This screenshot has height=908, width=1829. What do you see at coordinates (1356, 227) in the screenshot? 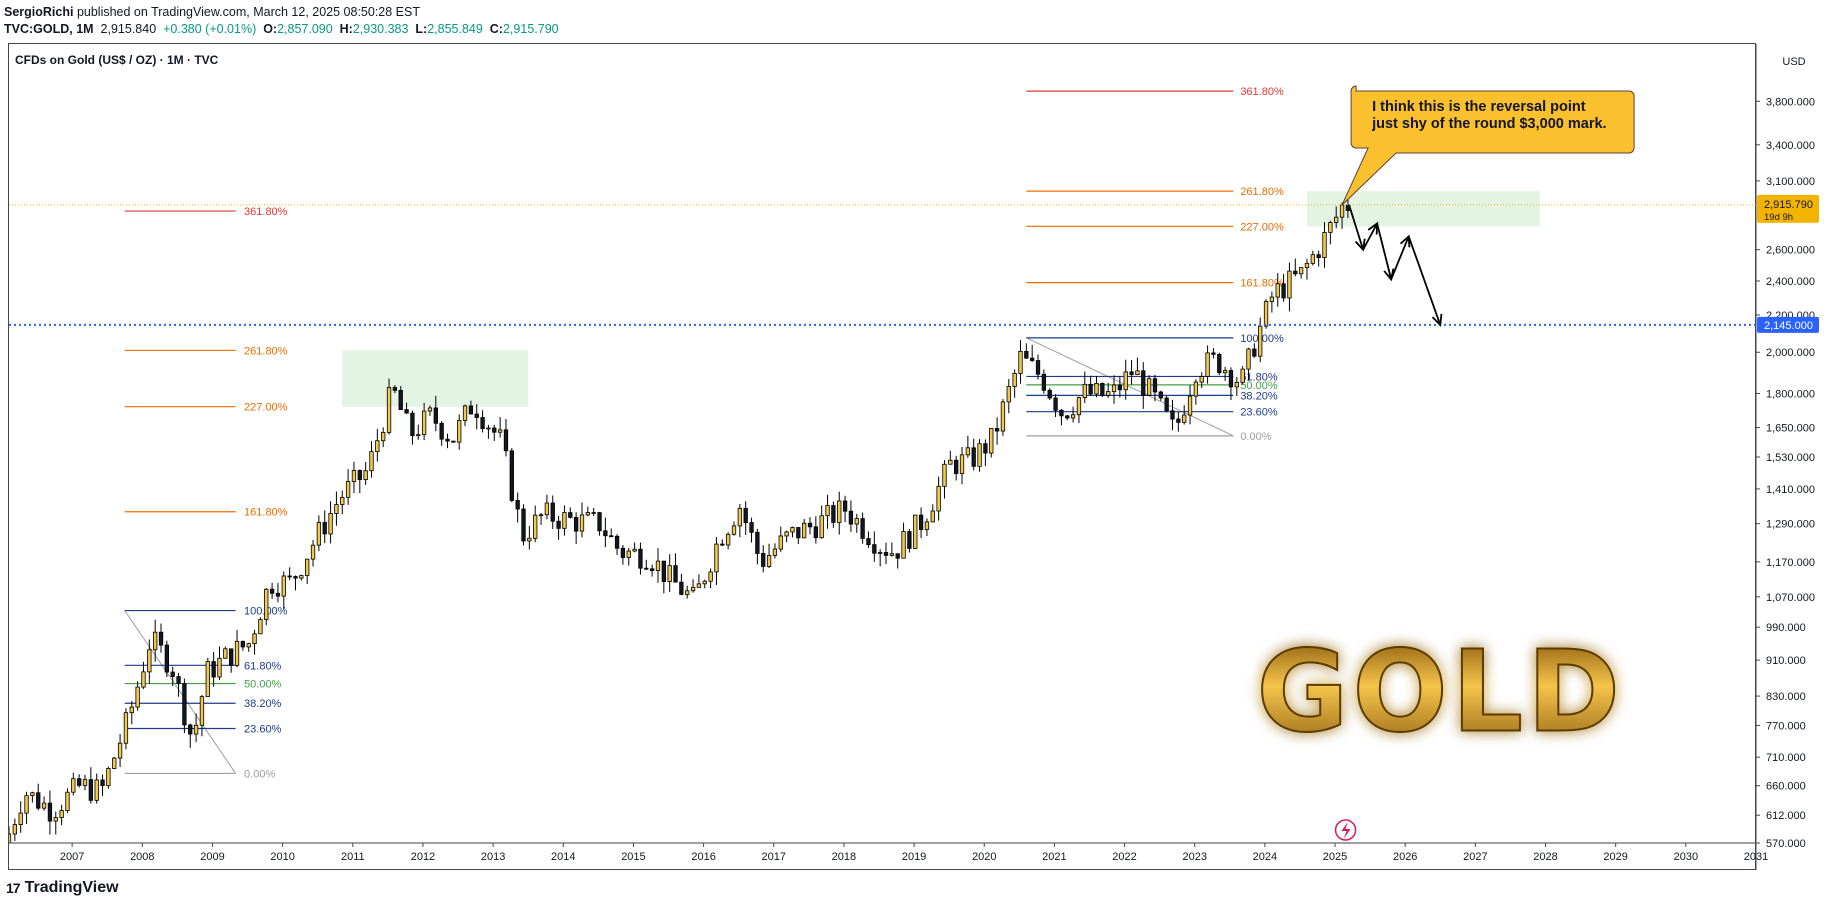
I see `projection-segment` at bounding box center [1356, 227].